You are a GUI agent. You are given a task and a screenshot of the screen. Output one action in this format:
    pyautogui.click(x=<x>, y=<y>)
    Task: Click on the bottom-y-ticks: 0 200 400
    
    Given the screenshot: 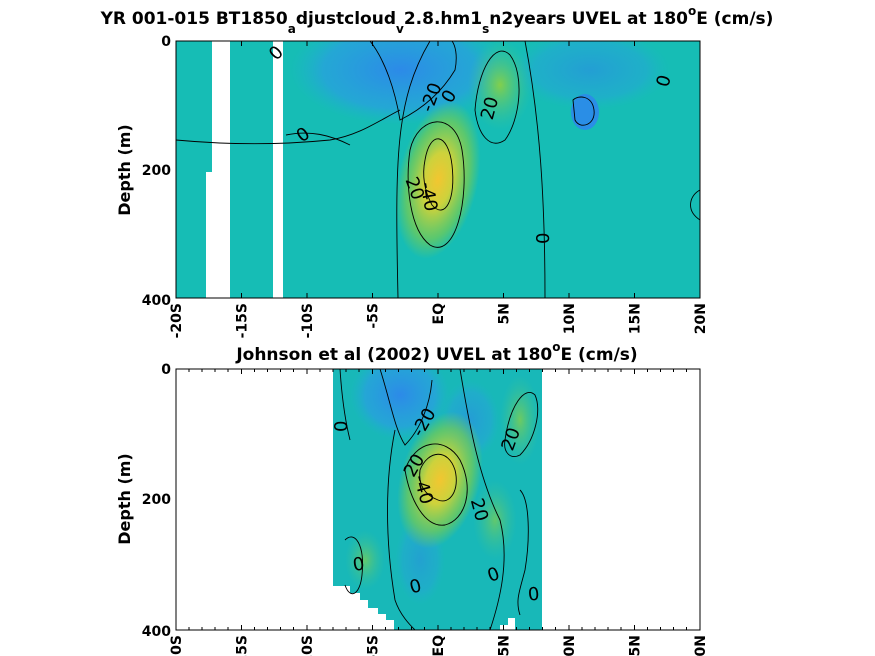 What is the action you would take?
    pyautogui.click(x=156, y=501)
    